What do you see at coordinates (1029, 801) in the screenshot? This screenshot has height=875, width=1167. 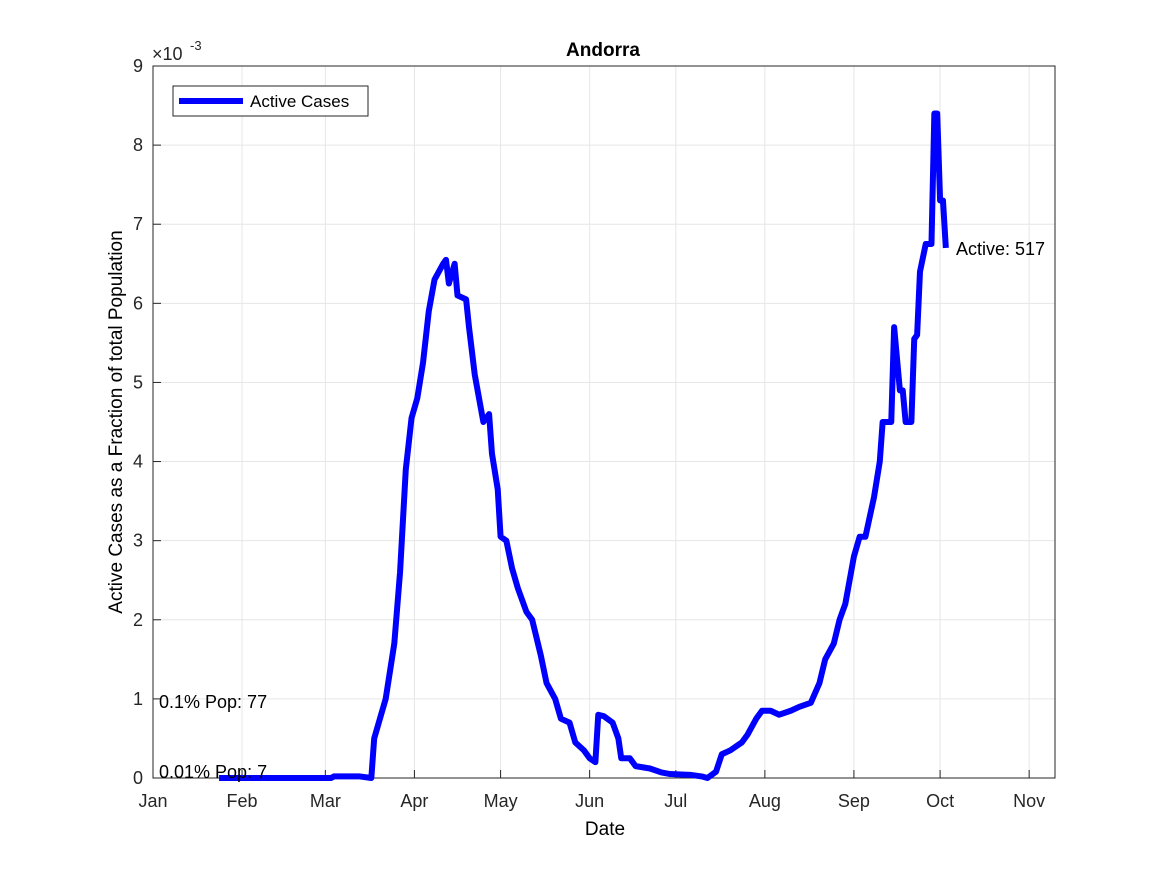 I see `x-tick-label: Nov` at bounding box center [1029, 801].